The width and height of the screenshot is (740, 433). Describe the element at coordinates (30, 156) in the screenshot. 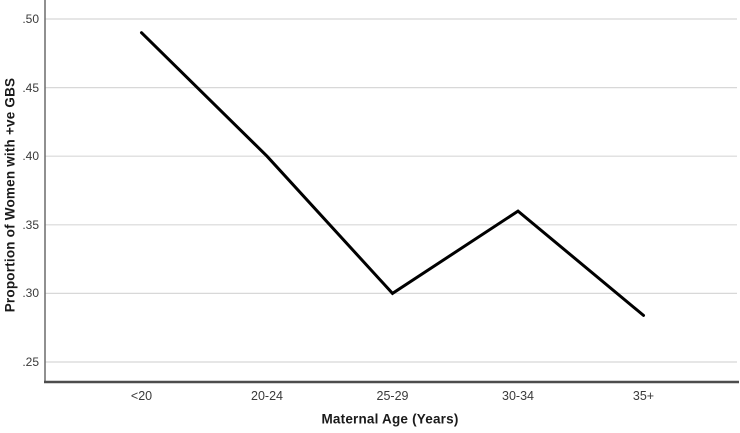

I see `y-tick-label: .40` at that location.